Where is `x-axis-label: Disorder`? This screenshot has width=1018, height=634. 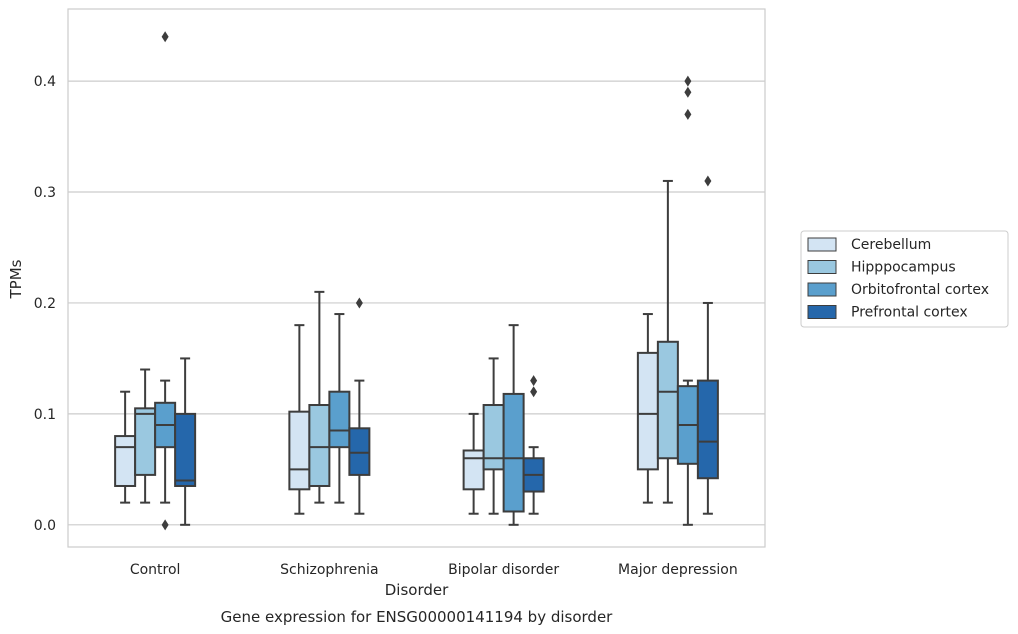
x-axis-label: Disorder is located at coordinates (417, 590).